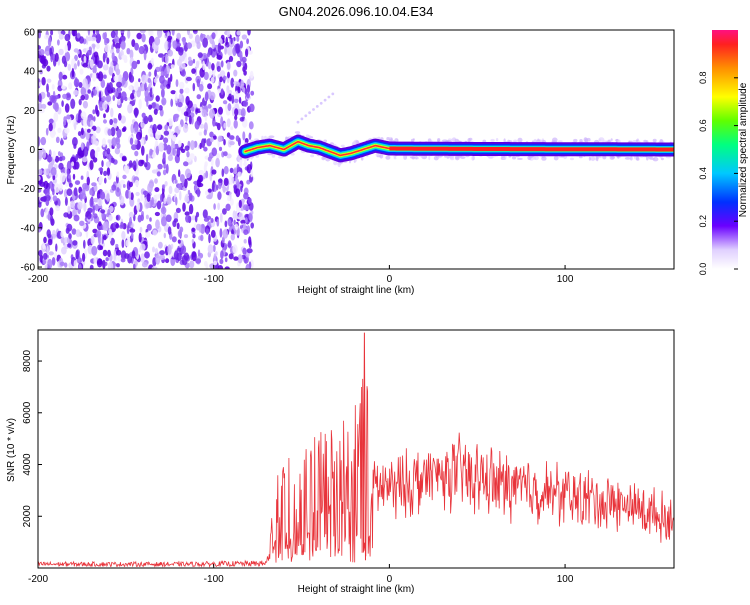  Describe the element at coordinates (725, 149) in the screenshot. I see `colorbar-gradient` at that location.